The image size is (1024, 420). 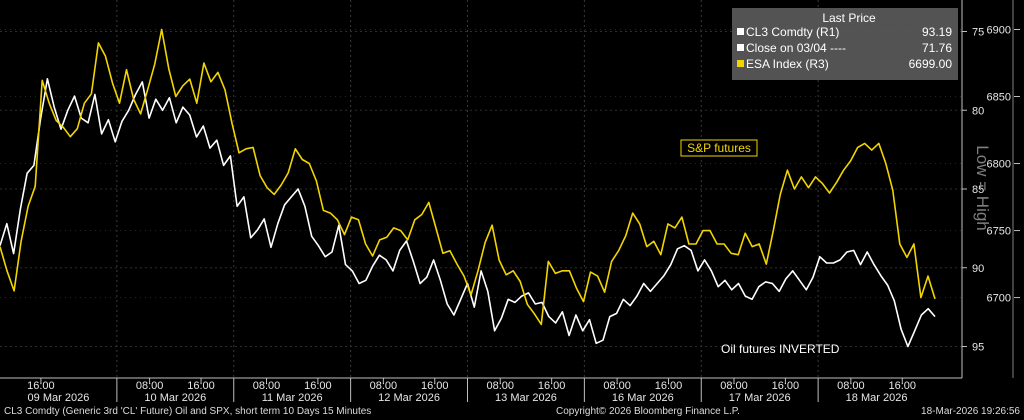 What do you see at coordinates (59, 398) in the screenshot?
I see `date-label: 09 Mar 2026` at bounding box center [59, 398].